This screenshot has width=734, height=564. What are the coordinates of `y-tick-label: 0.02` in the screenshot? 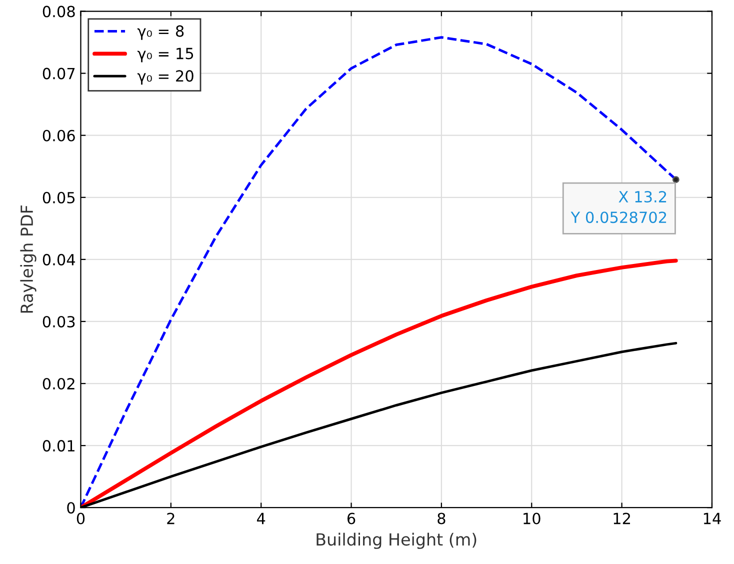 It's located at (58, 384).